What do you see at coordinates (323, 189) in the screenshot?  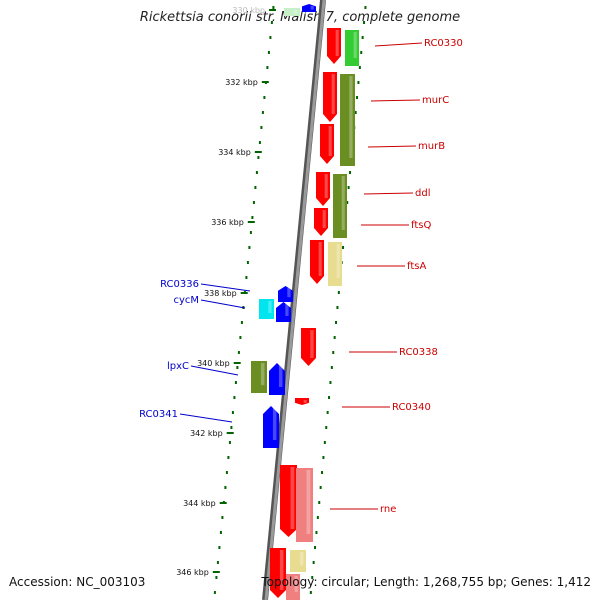 I see `gene-ddl` at bounding box center [323, 189].